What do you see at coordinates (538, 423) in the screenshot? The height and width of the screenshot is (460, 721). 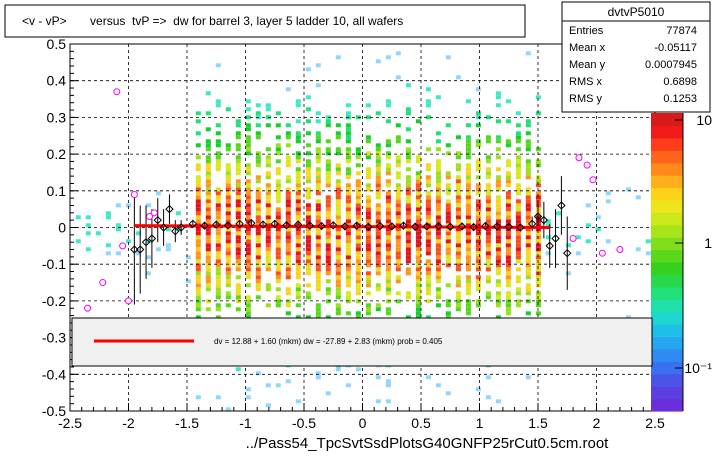 I see `x-tick-label: 1.5` at bounding box center [538, 423].